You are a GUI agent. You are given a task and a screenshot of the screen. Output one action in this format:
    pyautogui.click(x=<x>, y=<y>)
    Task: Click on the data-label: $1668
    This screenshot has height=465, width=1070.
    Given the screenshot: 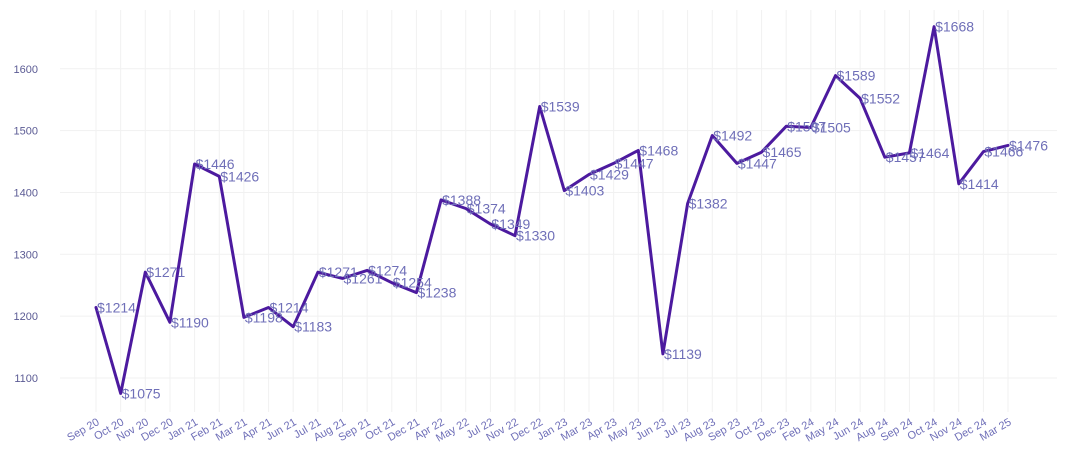 What is the action you would take?
    pyautogui.click(x=954, y=27)
    